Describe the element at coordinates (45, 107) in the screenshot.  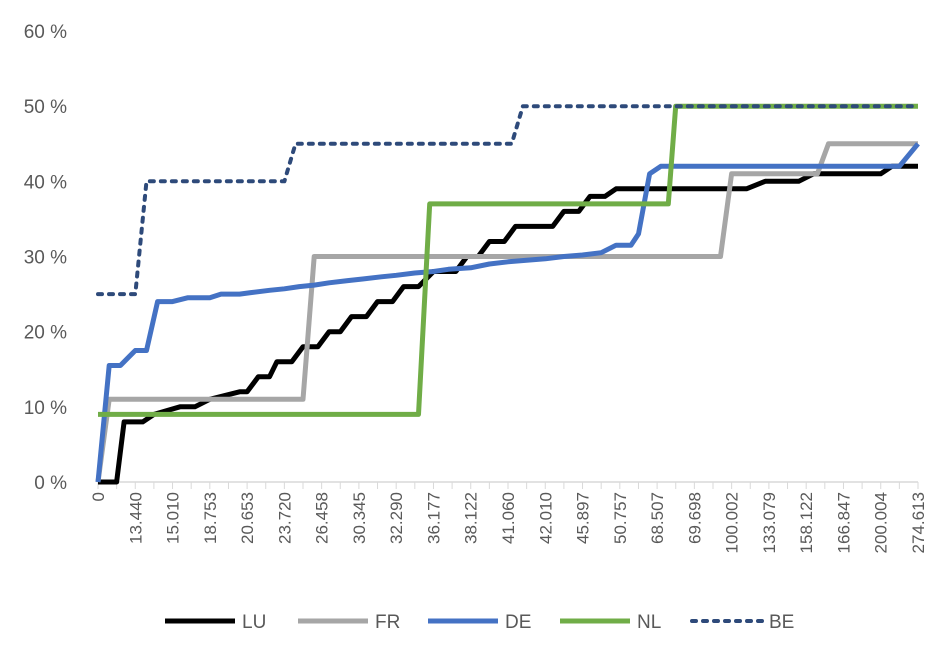
I see `y-tick-label: 50 %` at that location.